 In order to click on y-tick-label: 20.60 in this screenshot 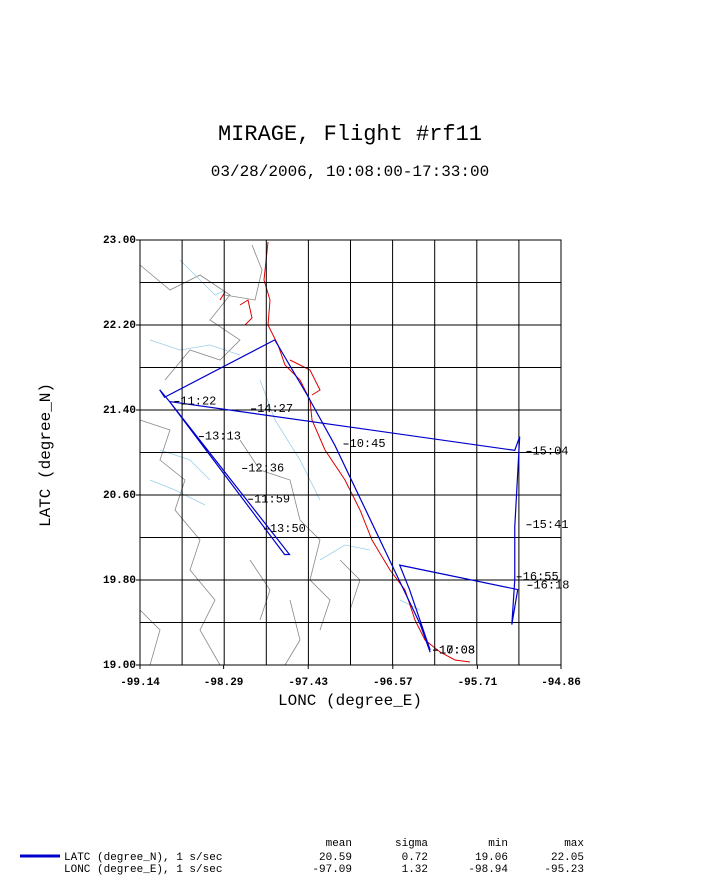, I will do `click(119, 496)`.